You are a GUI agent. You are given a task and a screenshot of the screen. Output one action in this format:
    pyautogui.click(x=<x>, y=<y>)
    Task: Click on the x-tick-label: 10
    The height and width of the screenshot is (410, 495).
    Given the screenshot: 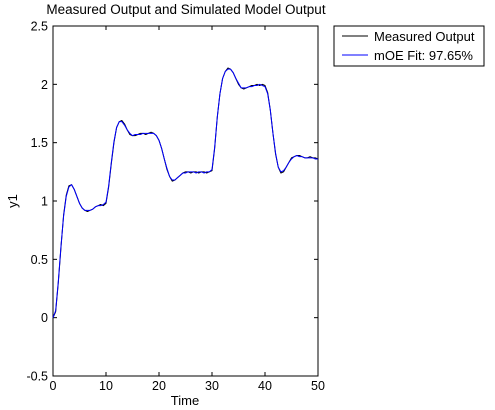 What is the action you would take?
    pyautogui.click(x=106, y=386)
    